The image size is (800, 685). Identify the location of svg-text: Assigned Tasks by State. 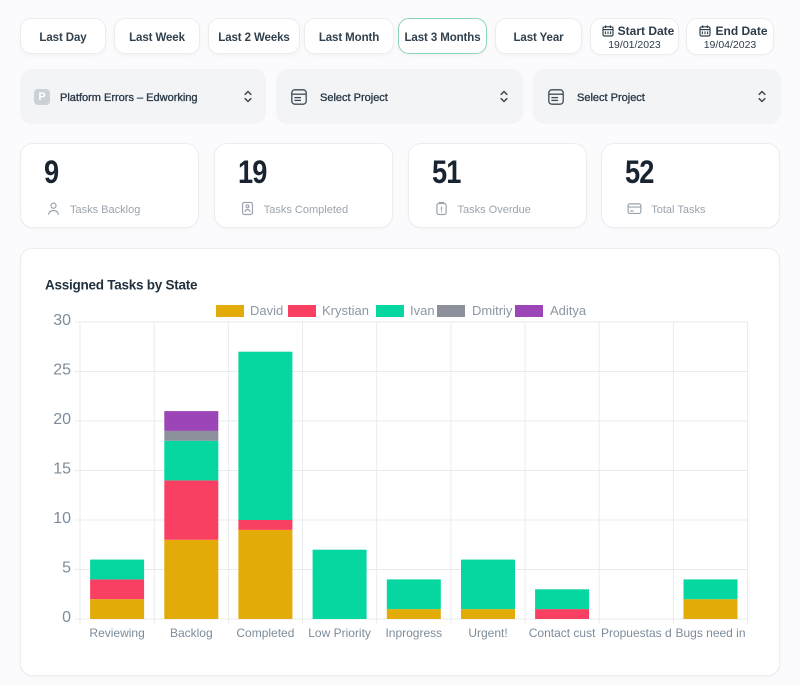
(121, 285).